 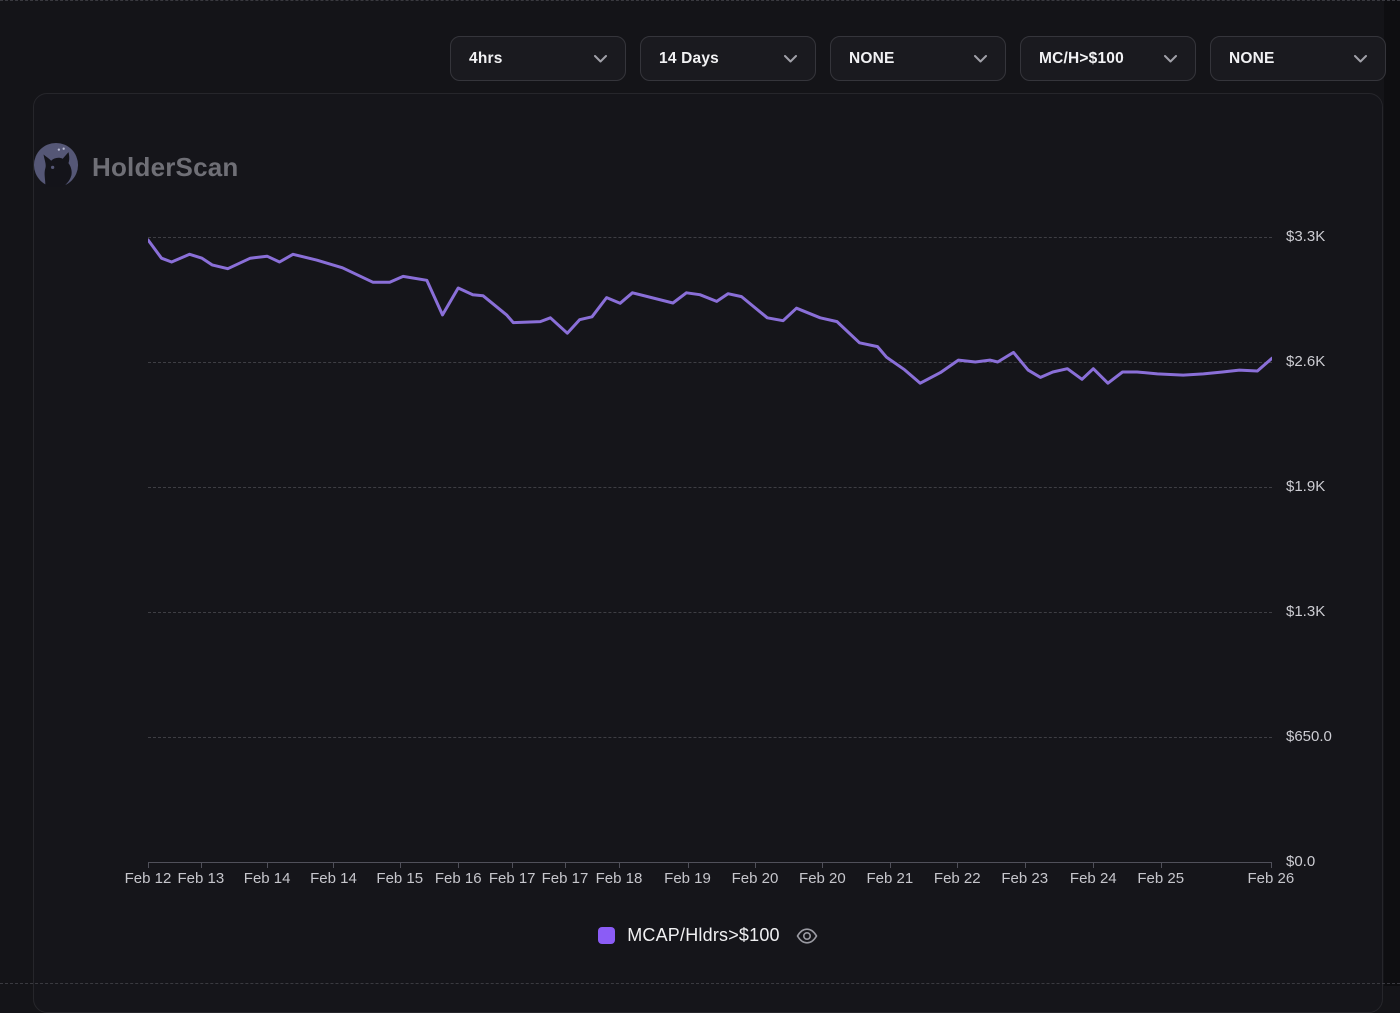 What do you see at coordinates (458, 878) in the screenshot?
I see `x-axis-tick-label: Feb 16` at bounding box center [458, 878].